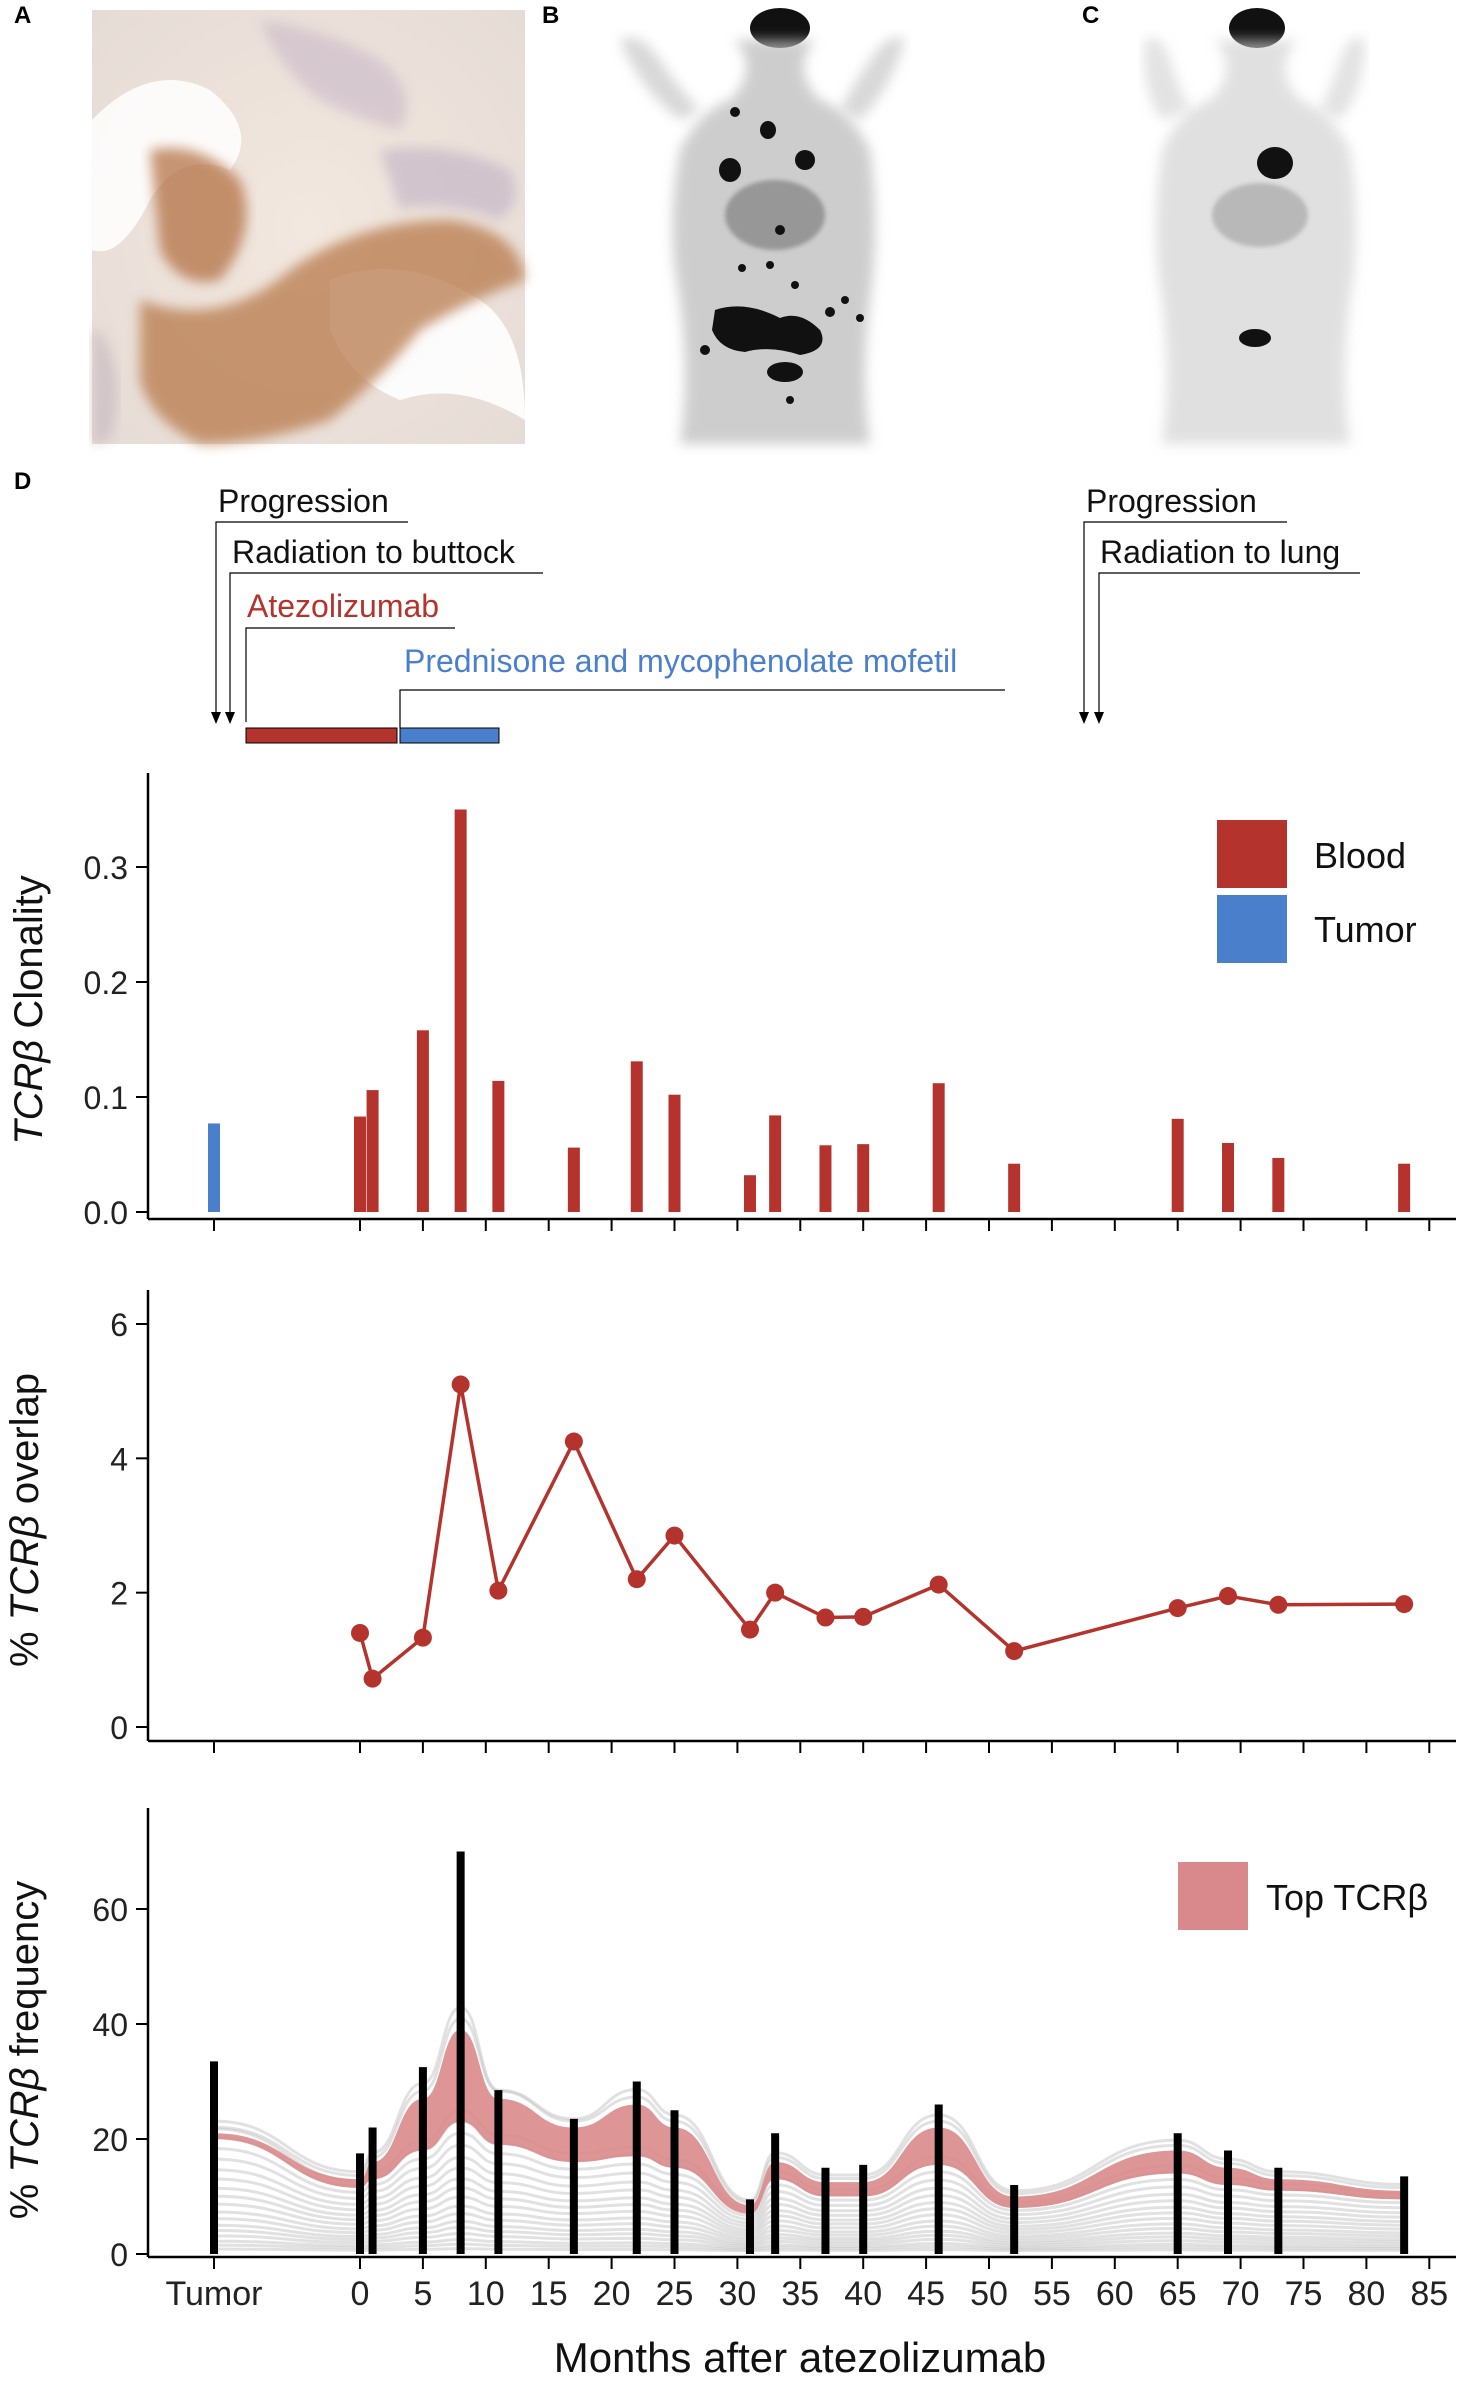 This screenshot has width=1474, height=2381. What do you see at coordinates (486, 2294) in the screenshot?
I see `x-tick-label: 10` at bounding box center [486, 2294].